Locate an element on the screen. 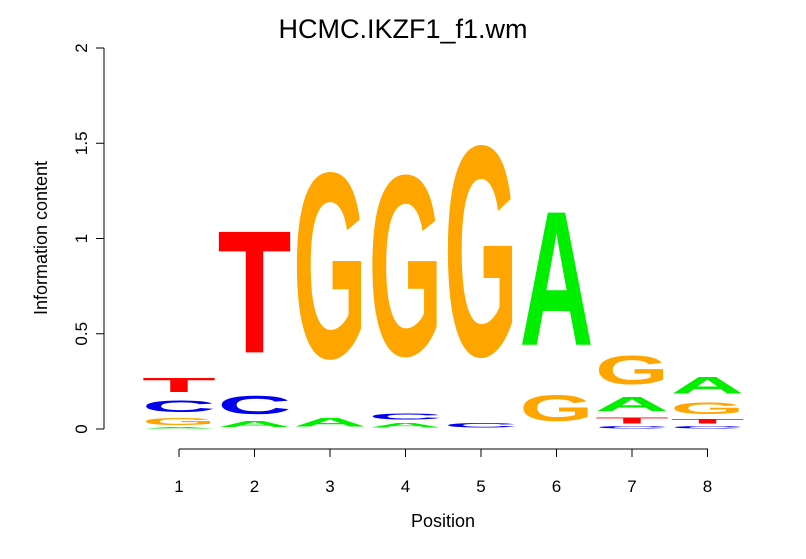 The width and height of the screenshot is (806, 559). y-tick-label: 1 is located at coordinates (81, 238).